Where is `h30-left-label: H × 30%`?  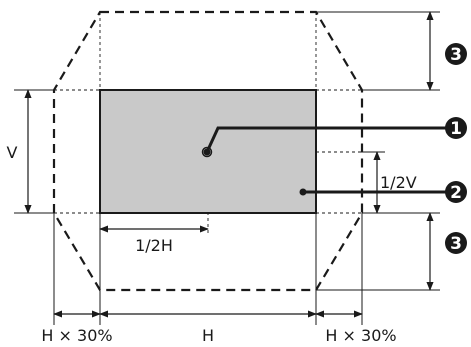
h30-left-label: H × 30% is located at coordinates (76, 335).